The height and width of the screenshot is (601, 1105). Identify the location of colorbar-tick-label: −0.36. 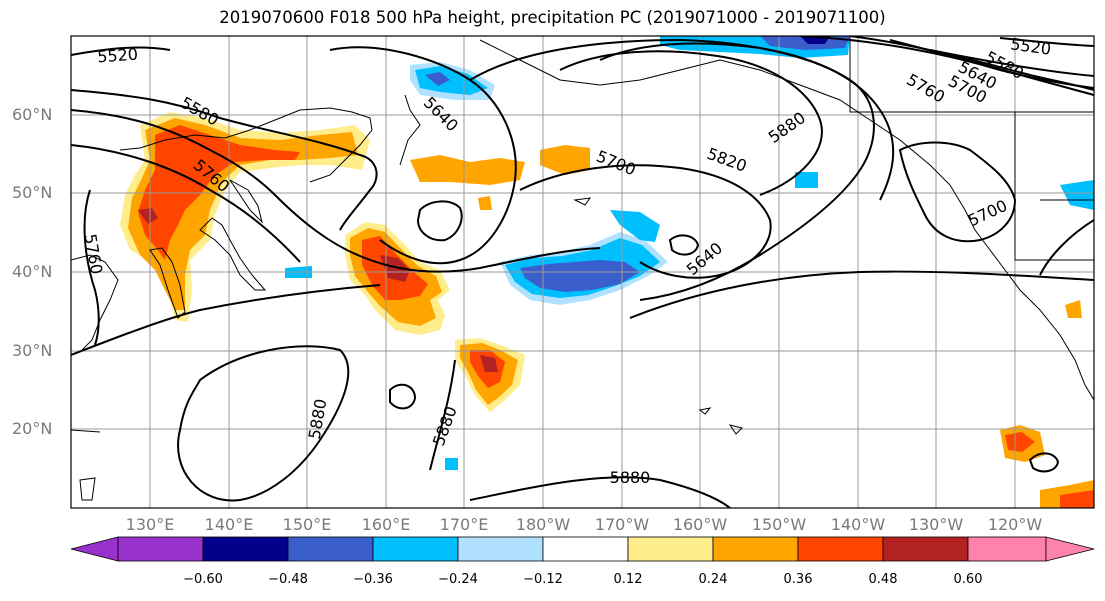
(373, 579).